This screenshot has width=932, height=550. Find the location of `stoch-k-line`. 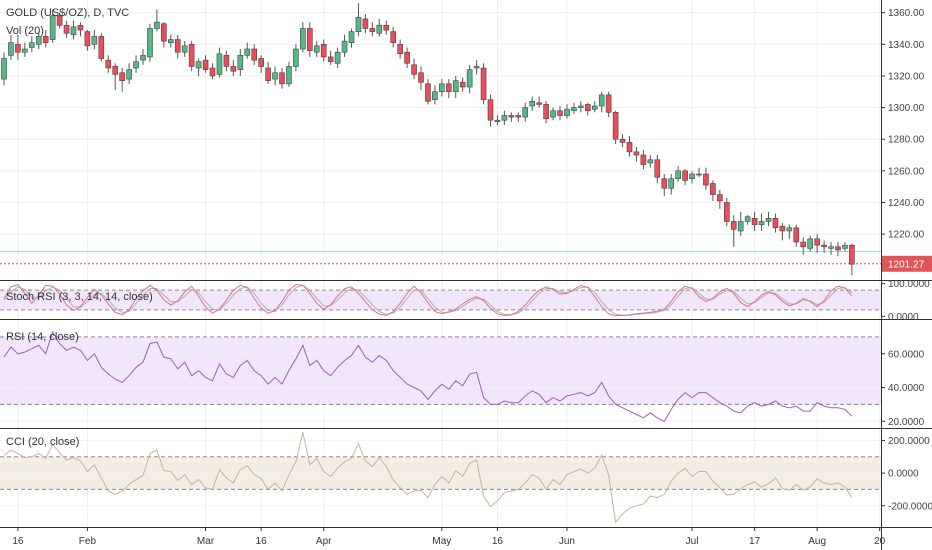

stoch-k-line is located at coordinates (428, 300).